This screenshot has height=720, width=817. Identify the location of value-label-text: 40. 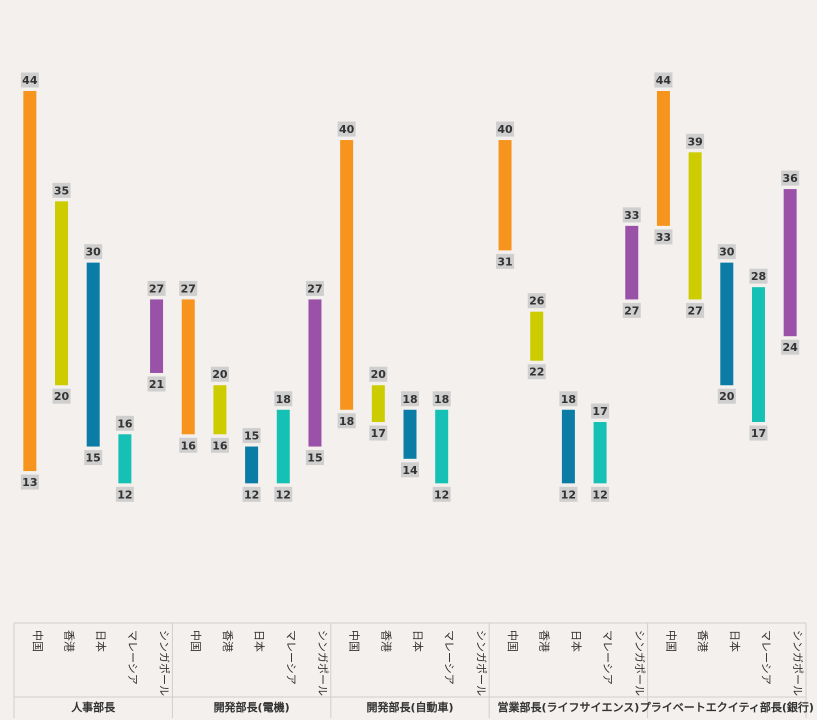
(347, 129).